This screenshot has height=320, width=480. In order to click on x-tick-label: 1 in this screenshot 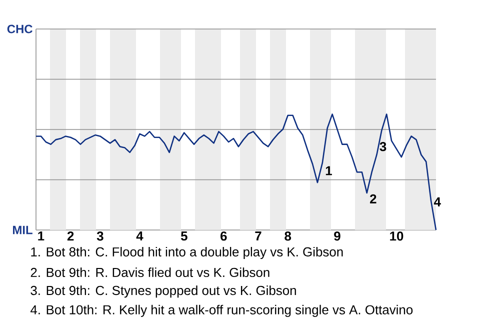, I will do `click(41, 236)`.